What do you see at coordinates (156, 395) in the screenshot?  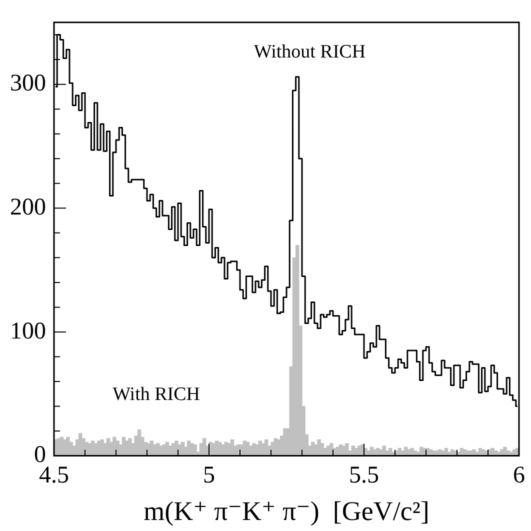 I see `series-label: With RICH` at bounding box center [156, 395].